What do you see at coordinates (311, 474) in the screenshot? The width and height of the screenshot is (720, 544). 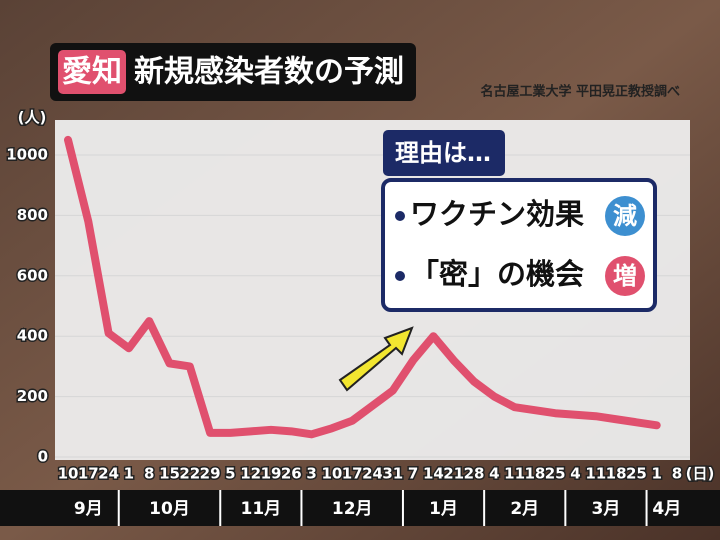 I see `x-tick-label: 3` at bounding box center [311, 474].